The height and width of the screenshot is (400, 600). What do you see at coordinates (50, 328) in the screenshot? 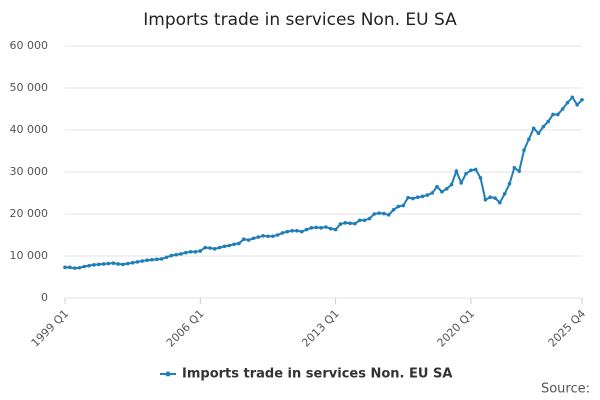
I see `x-tick-label: 1999 Q1` at bounding box center [50, 328].